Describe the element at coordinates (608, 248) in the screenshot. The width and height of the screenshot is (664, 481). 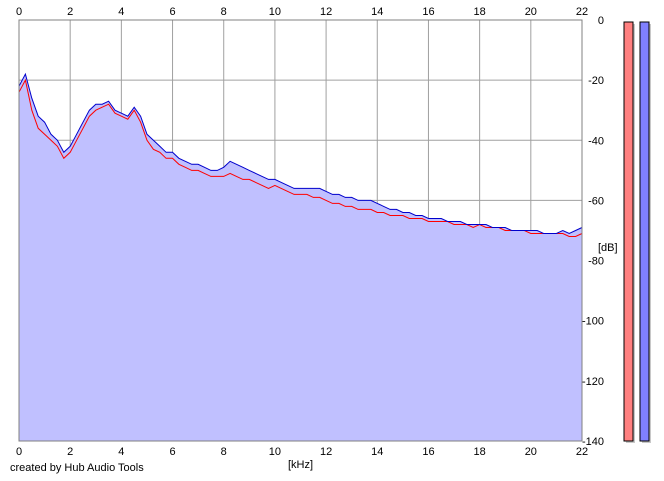
I see `y-axis-label: [dB]` at that location.